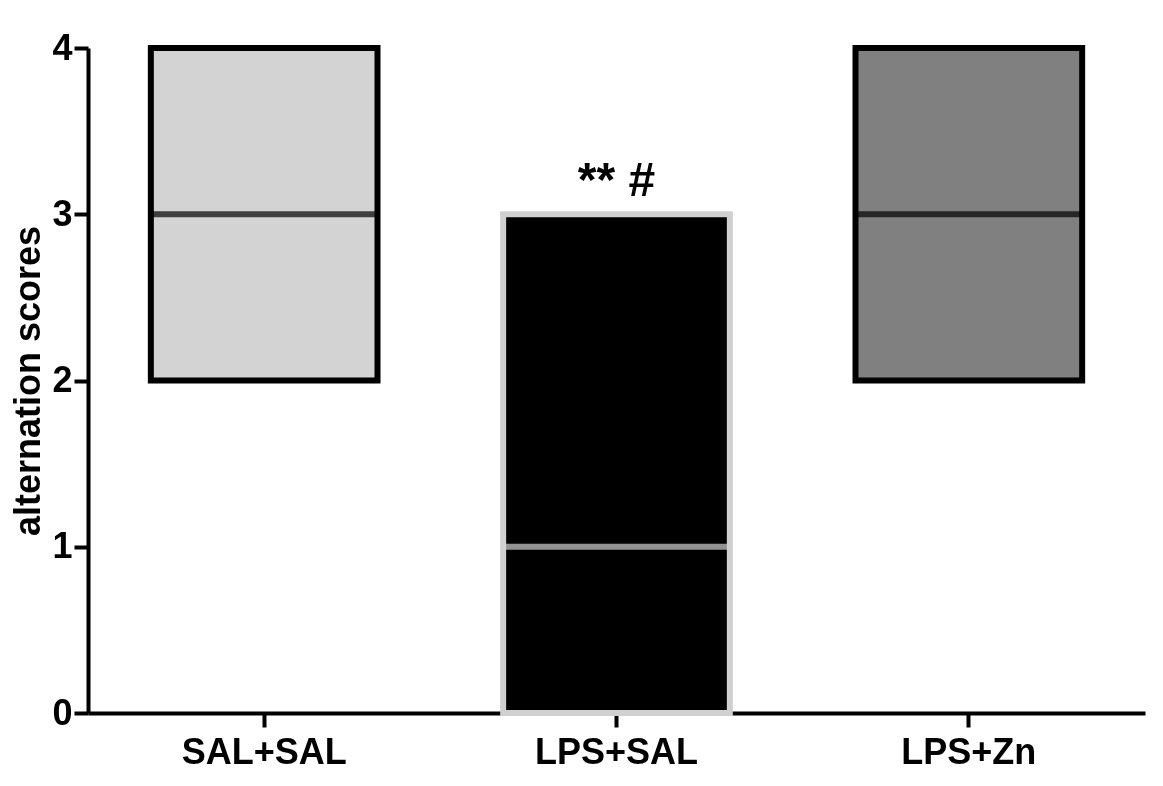 Image resolution: width=1163 pixels, height=786 pixels. Describe the element at coordinates (616, 751) in the screenshot. I see `x-tick-label: LPS+SAL` at that location.